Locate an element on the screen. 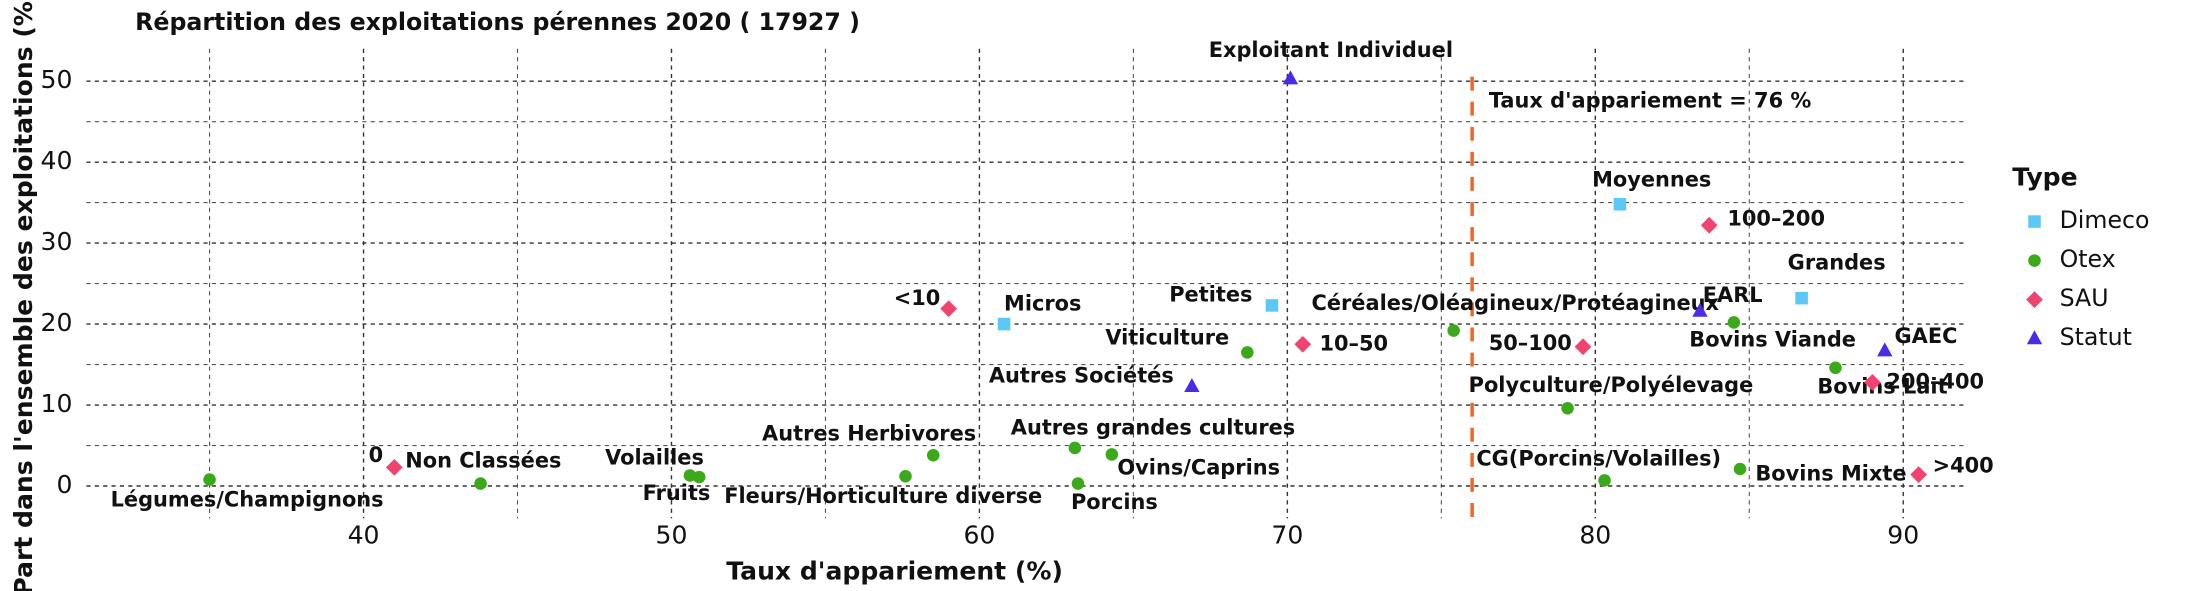 The image size is (2185, 591). point-label: Fleurs/Horticulture diverse is located at coordinates (883, 496).